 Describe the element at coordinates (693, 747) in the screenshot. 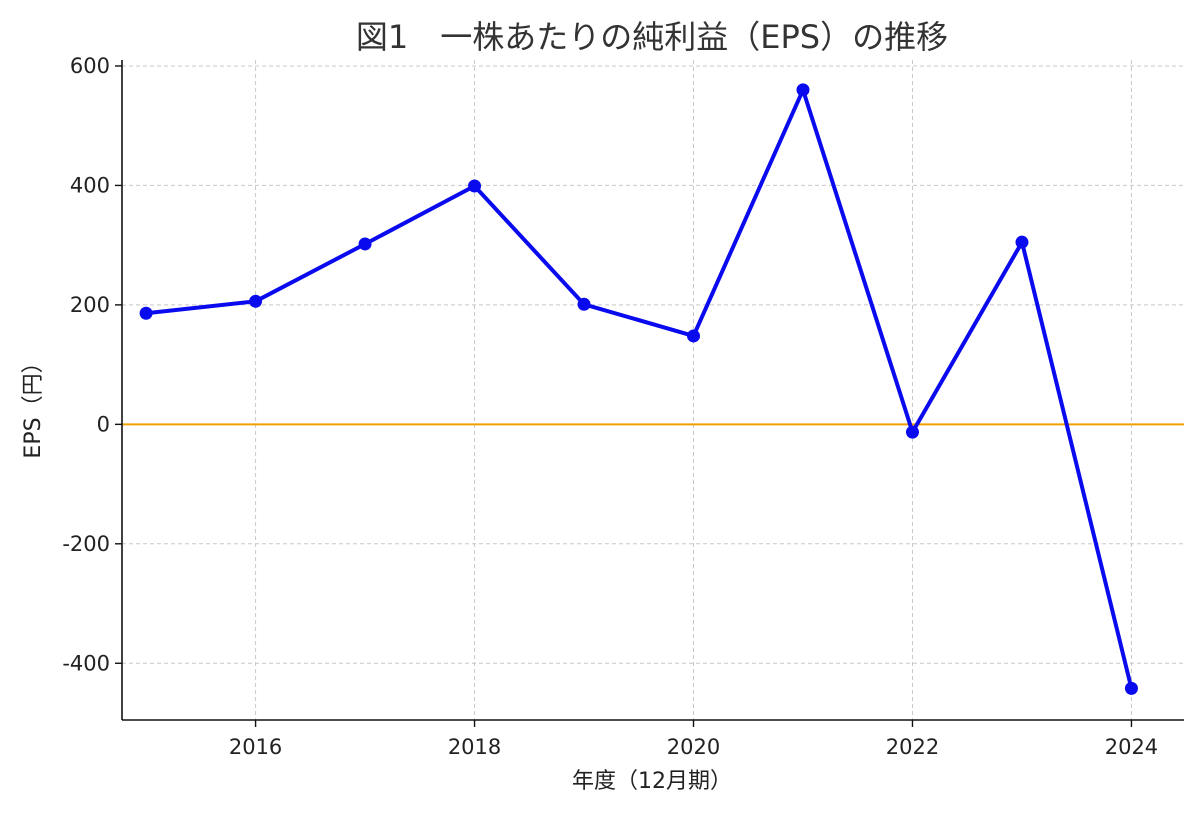

I see `x-tick-label: 2020` at that location.